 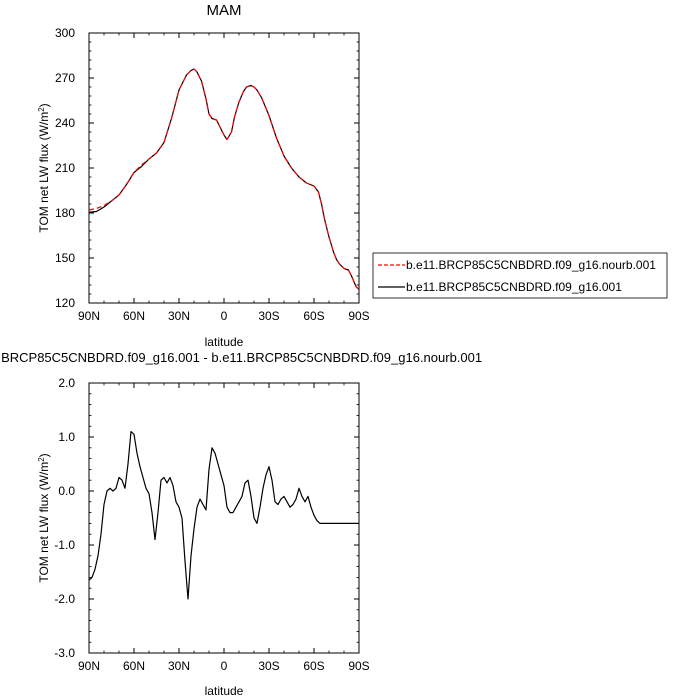 I want to click on bottom-x-tick-label: 60N, so click(x=134, y=666).